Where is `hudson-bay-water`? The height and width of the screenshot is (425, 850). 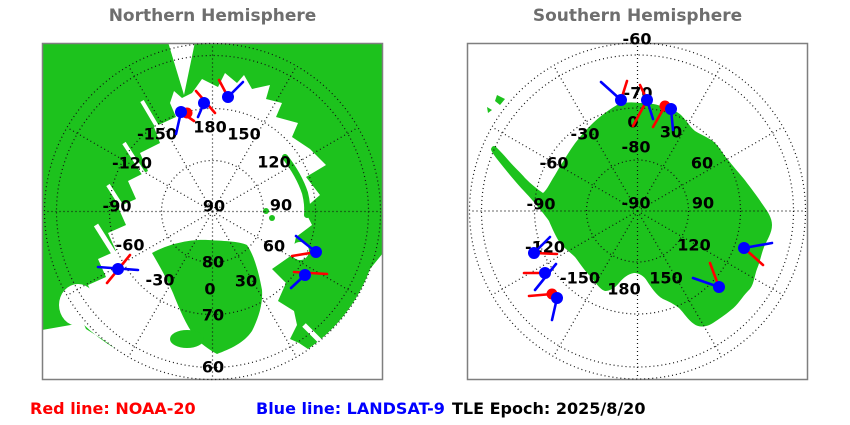
hudson-bay-water is located at coordinates (78, 305).